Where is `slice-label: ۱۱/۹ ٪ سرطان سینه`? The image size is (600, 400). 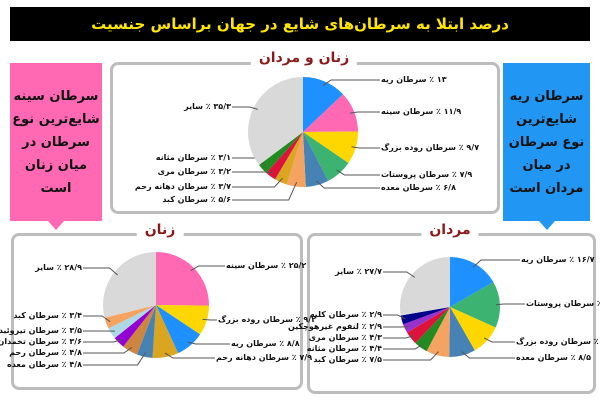
slice-label: ۱۱/۹ ٪ سرطان سینه is located at coordinates (421, 112).